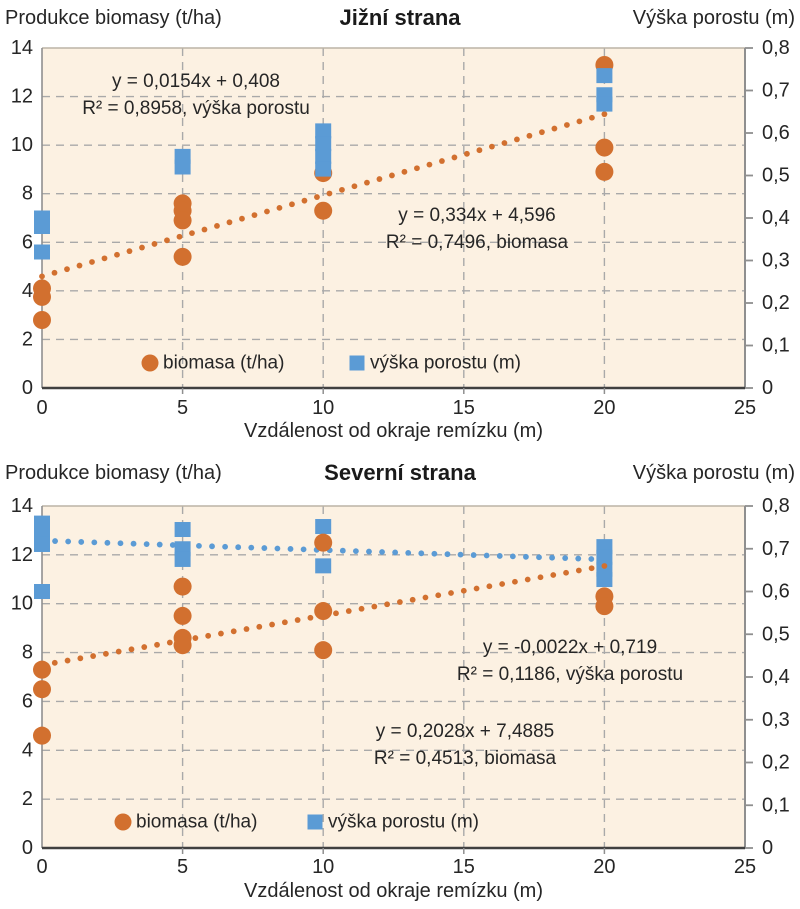 Image resolution: width=800 pixels, height=909 pixels. Describe the element at coordinates (776, 805) in the screenshot. I see `right-axis-tick-label: 0,1` at that location.